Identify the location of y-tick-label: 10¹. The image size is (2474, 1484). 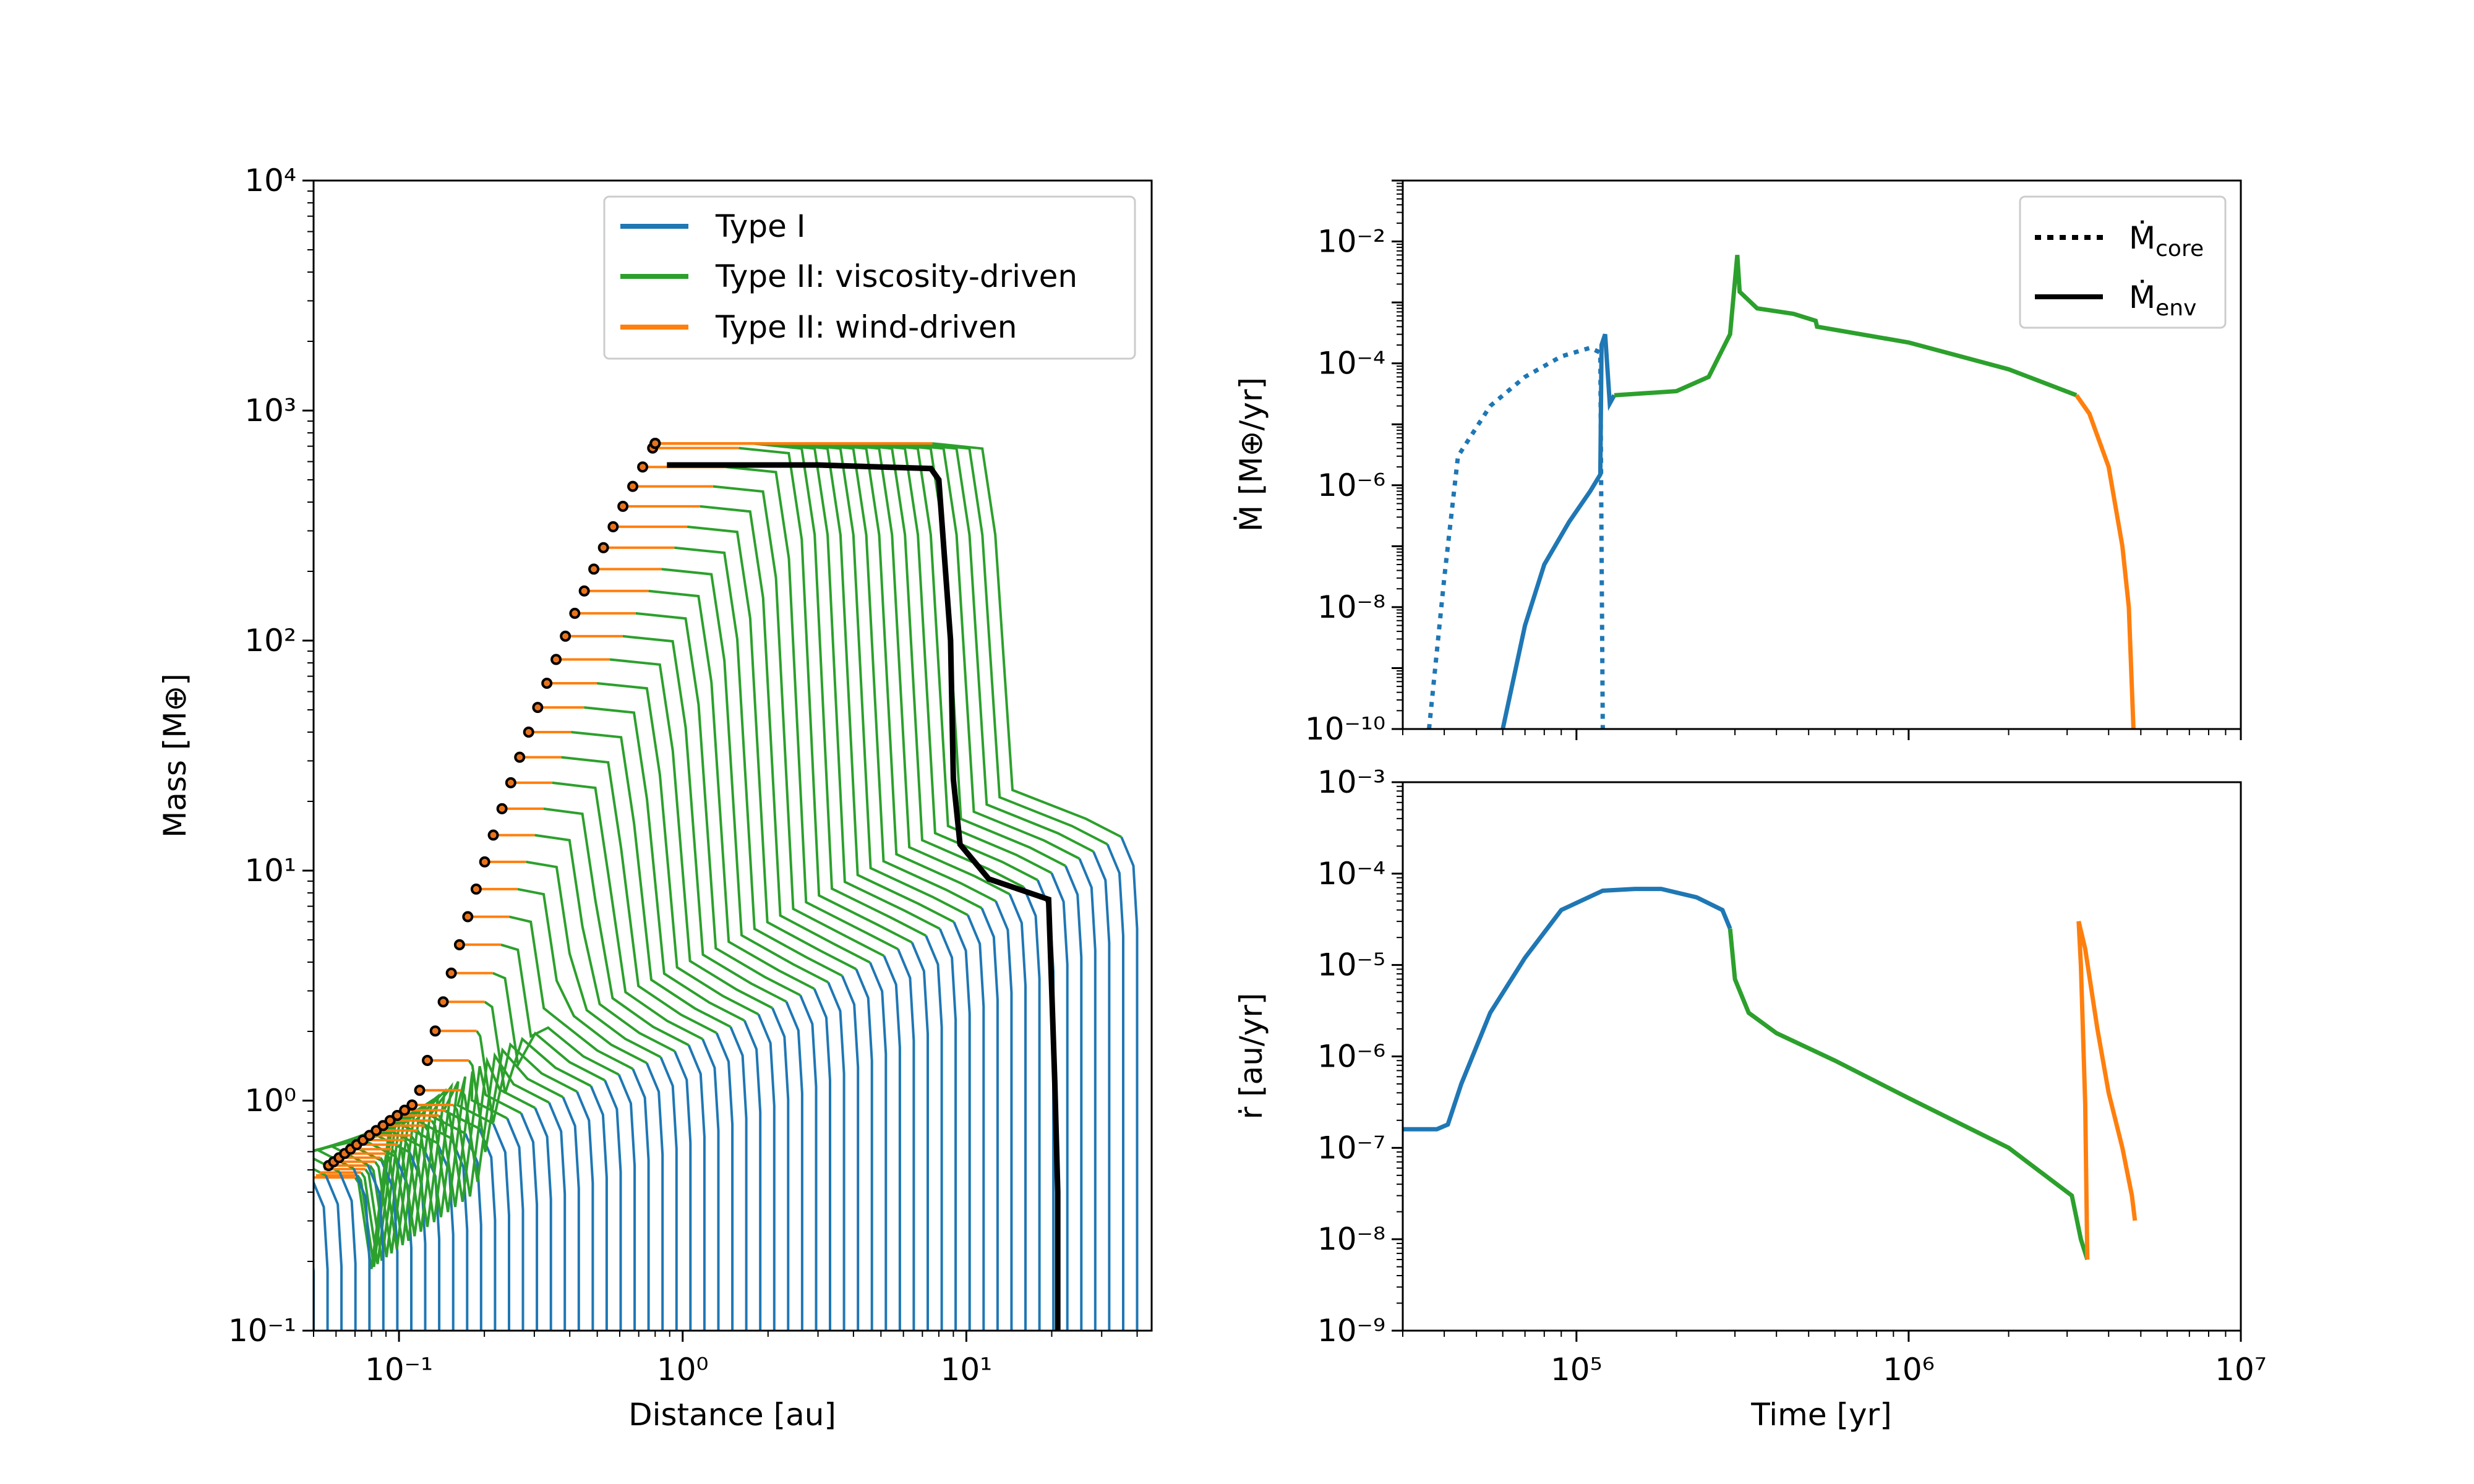
(270, 871).